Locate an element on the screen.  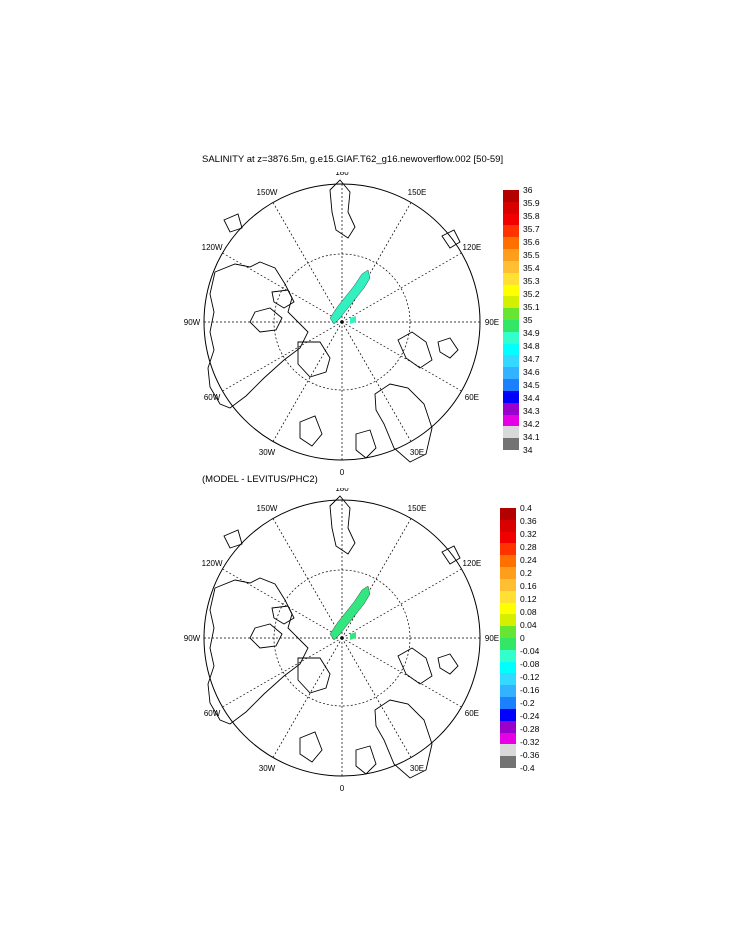
colorbar-tick-label: 36 is located at coordinates (528, 190).